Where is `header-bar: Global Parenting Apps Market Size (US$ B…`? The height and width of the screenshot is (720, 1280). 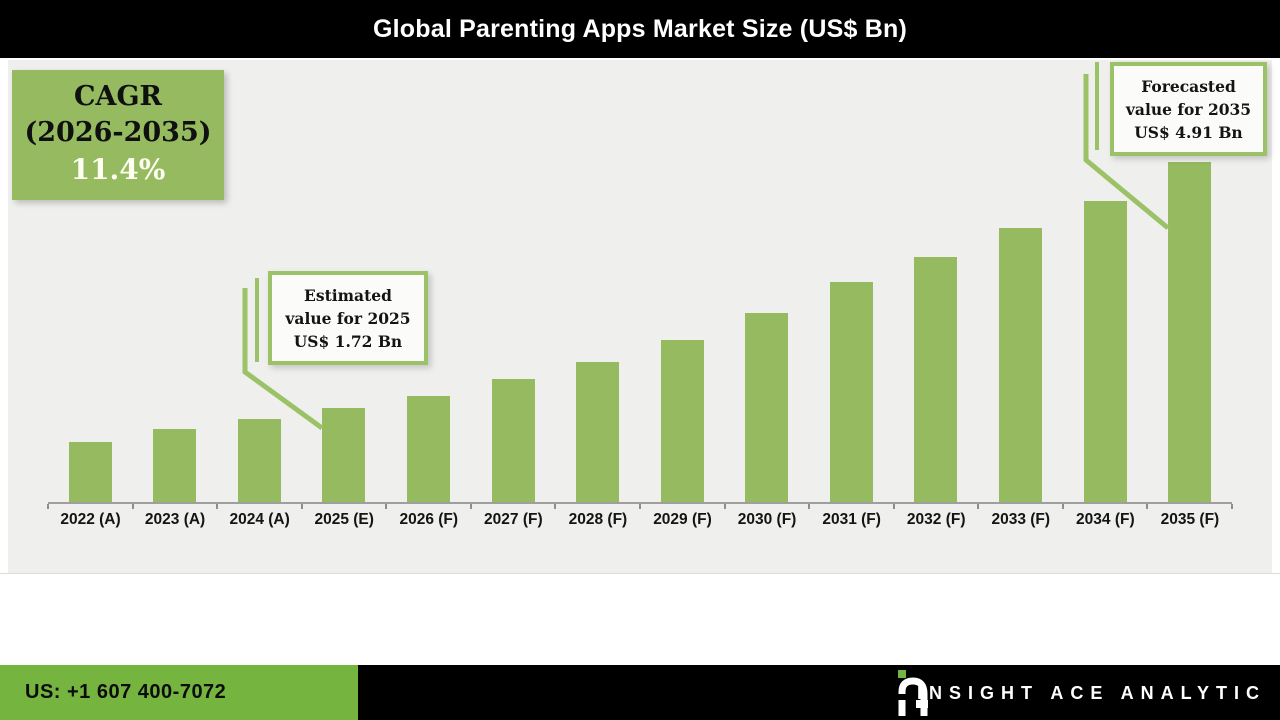
header-bar: Global Parenting Apps Market Size (US$ B… is located at coordinates (640, 29).